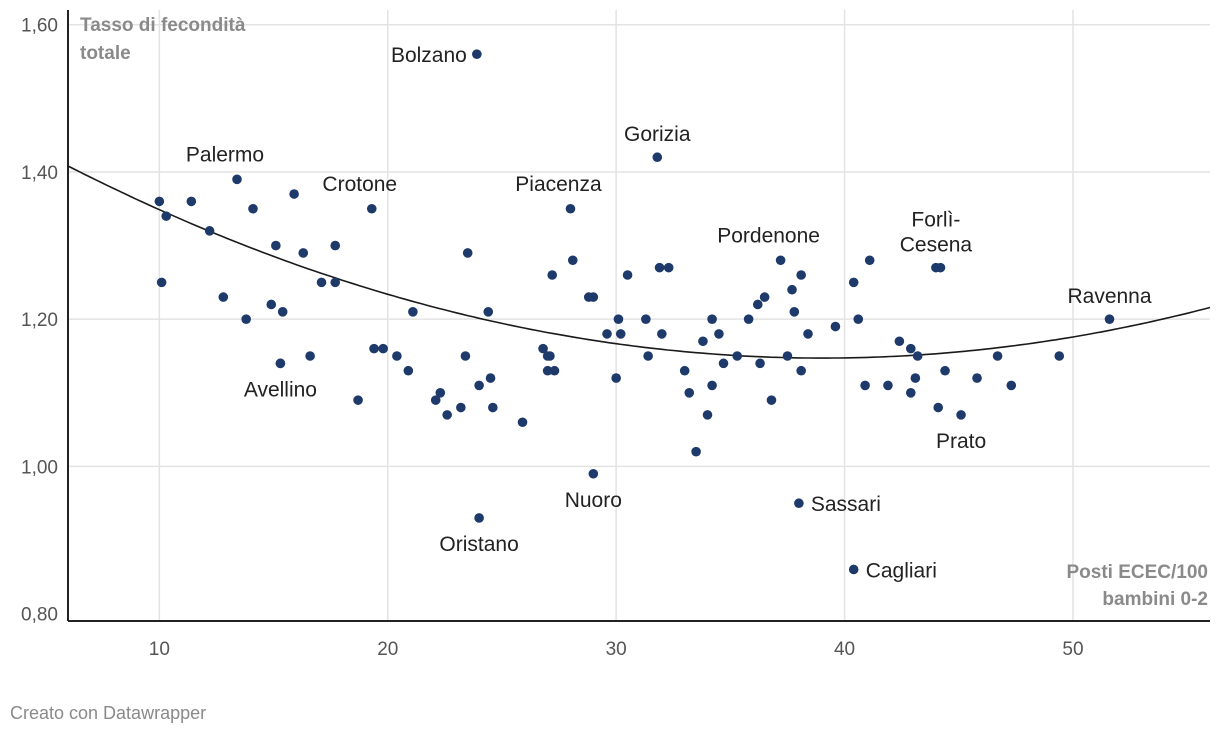 This screenshot has width=1220, height=738. What do you see at coordinates (225, 154) in the screenshot?
I see `point-label: Palermo` at bounding box center [225, 154].